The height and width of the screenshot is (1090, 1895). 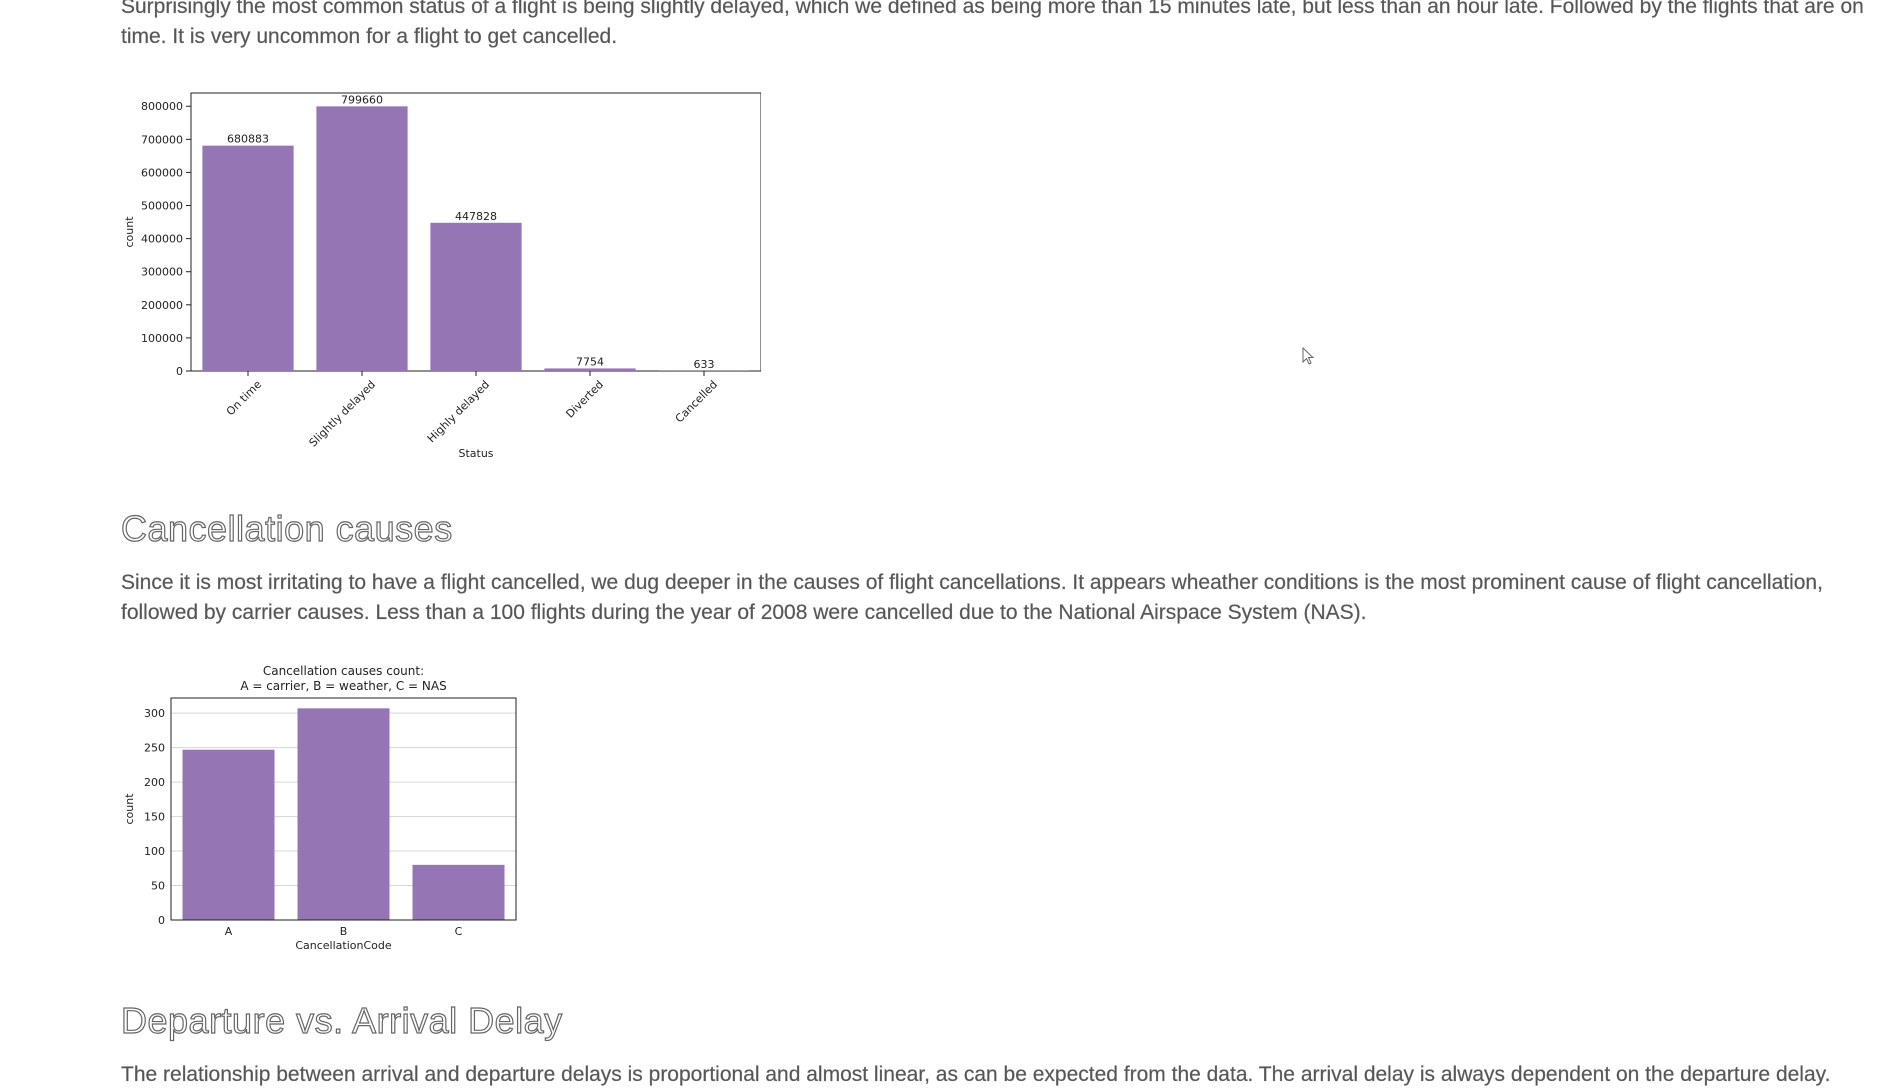 I want to click on x-tick-label: B, so click(x=344, y=931).